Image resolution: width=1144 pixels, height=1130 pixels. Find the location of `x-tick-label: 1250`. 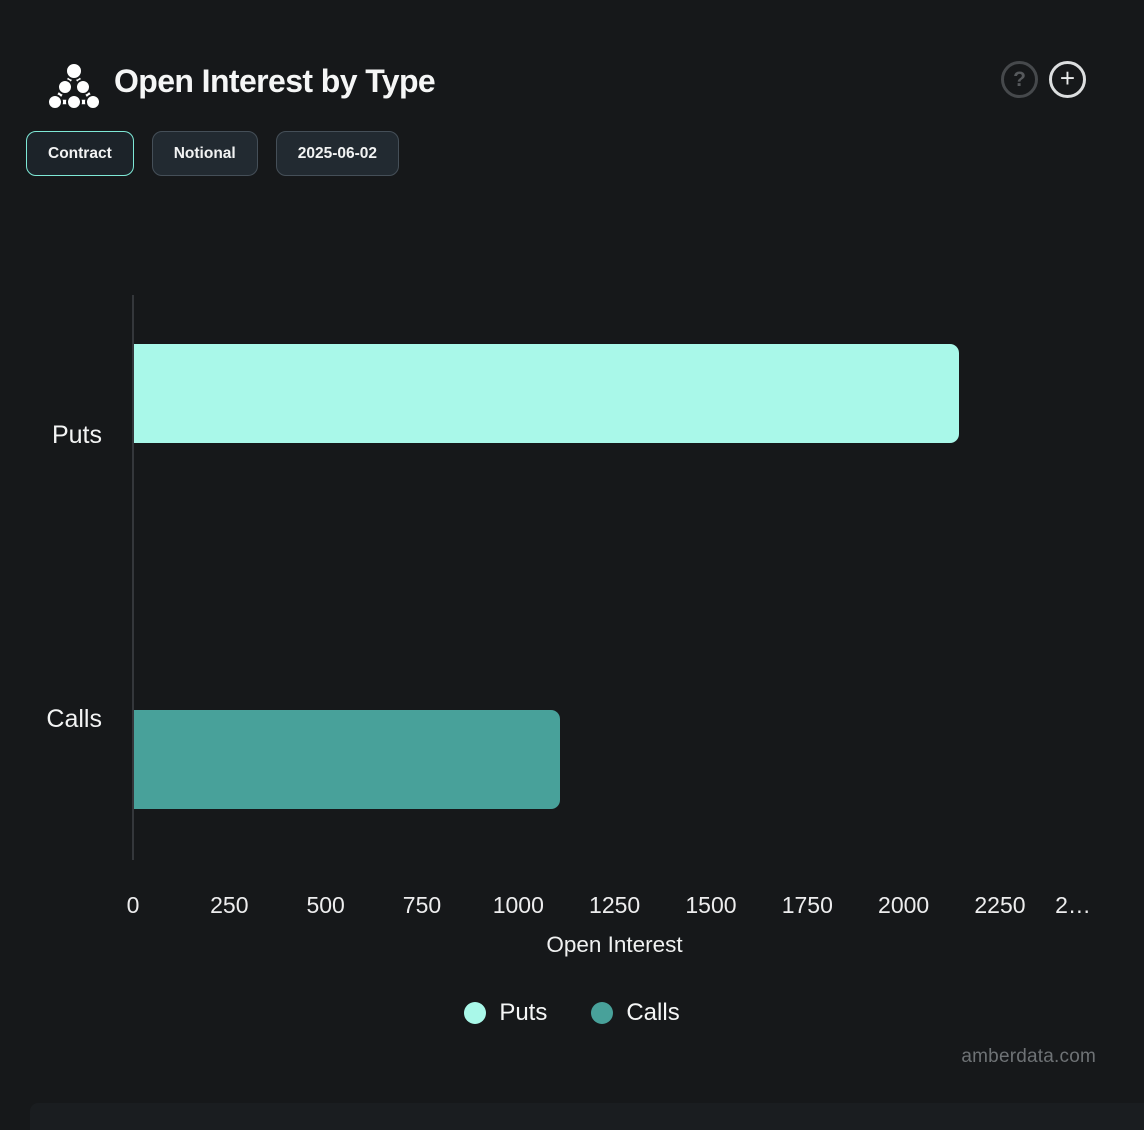

x-tick-label: 1250 is located at coordinates (615, 905).